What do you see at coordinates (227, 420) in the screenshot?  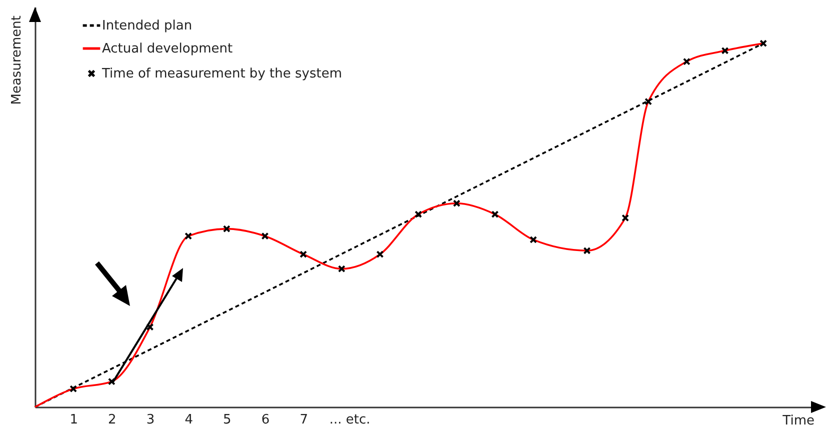 I see `x-tick-label: 5` at bounding box center [227, 420].